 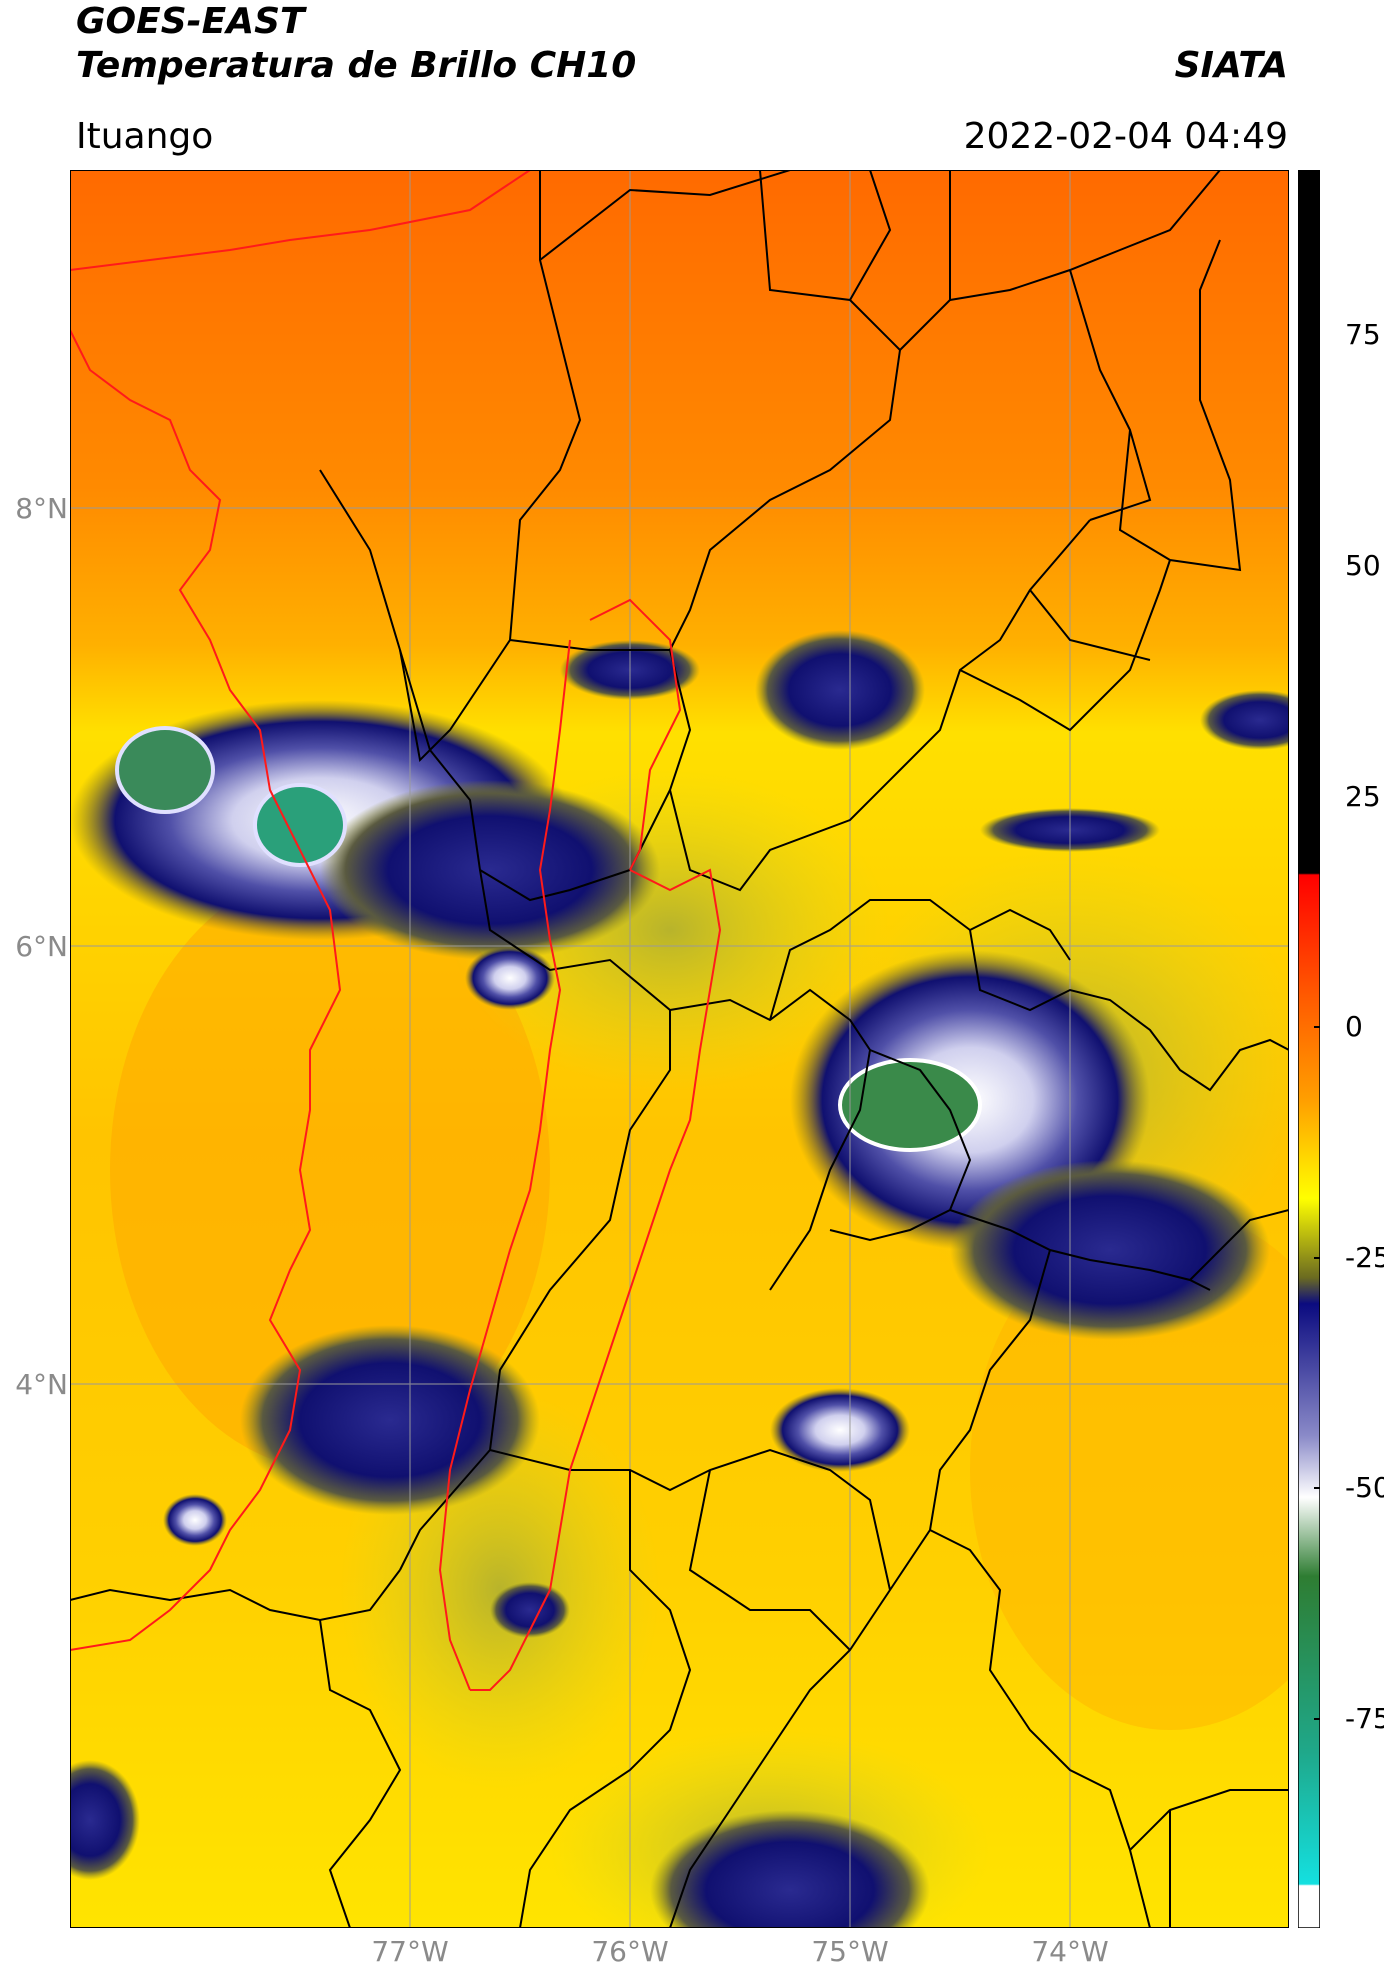 I want to click on warm-pool-east, so click(x=1129, y=1470).